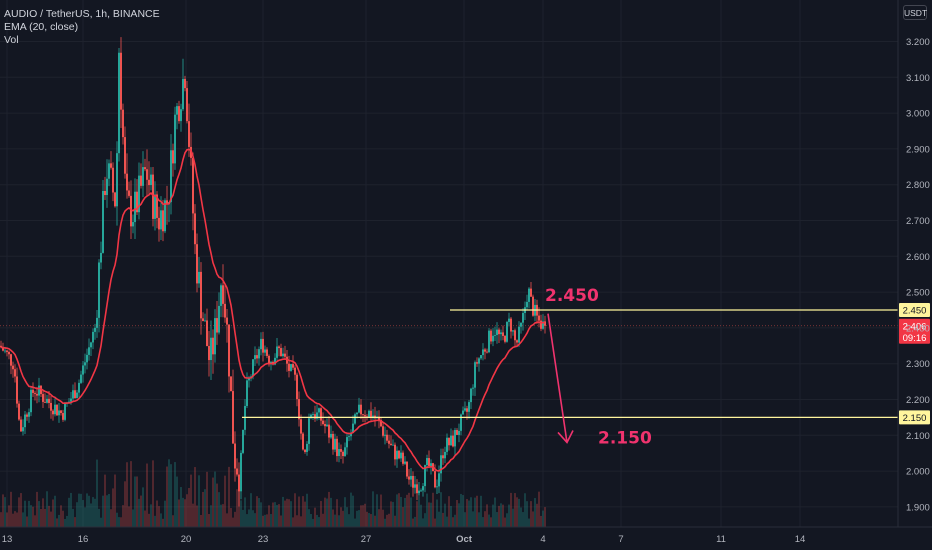  What do you see at coordinates (915, 338) in the screenshot?
I see `countdown-timer: 09:16` at bounding box center [915, 338].